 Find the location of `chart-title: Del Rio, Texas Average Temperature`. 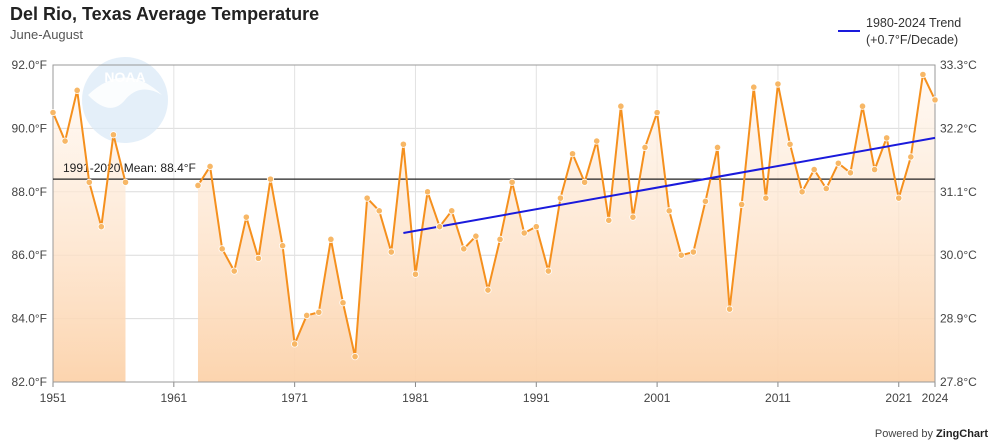

chart-title: Del Rio, Texas Average Temperature is located at coordinates (165, 14).